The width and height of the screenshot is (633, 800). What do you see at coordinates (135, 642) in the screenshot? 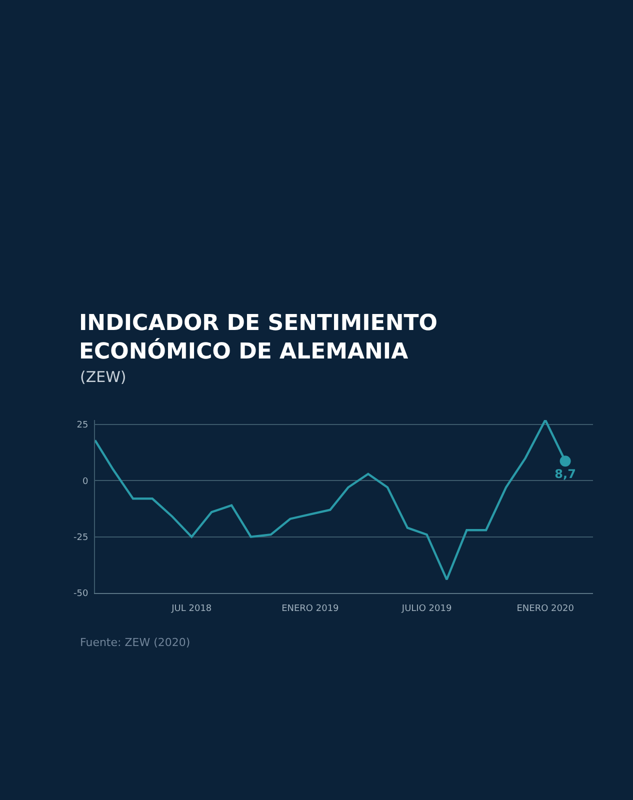
I see `source-note: Fuente: ZEW (2020)` at bounding box center [135, 642].